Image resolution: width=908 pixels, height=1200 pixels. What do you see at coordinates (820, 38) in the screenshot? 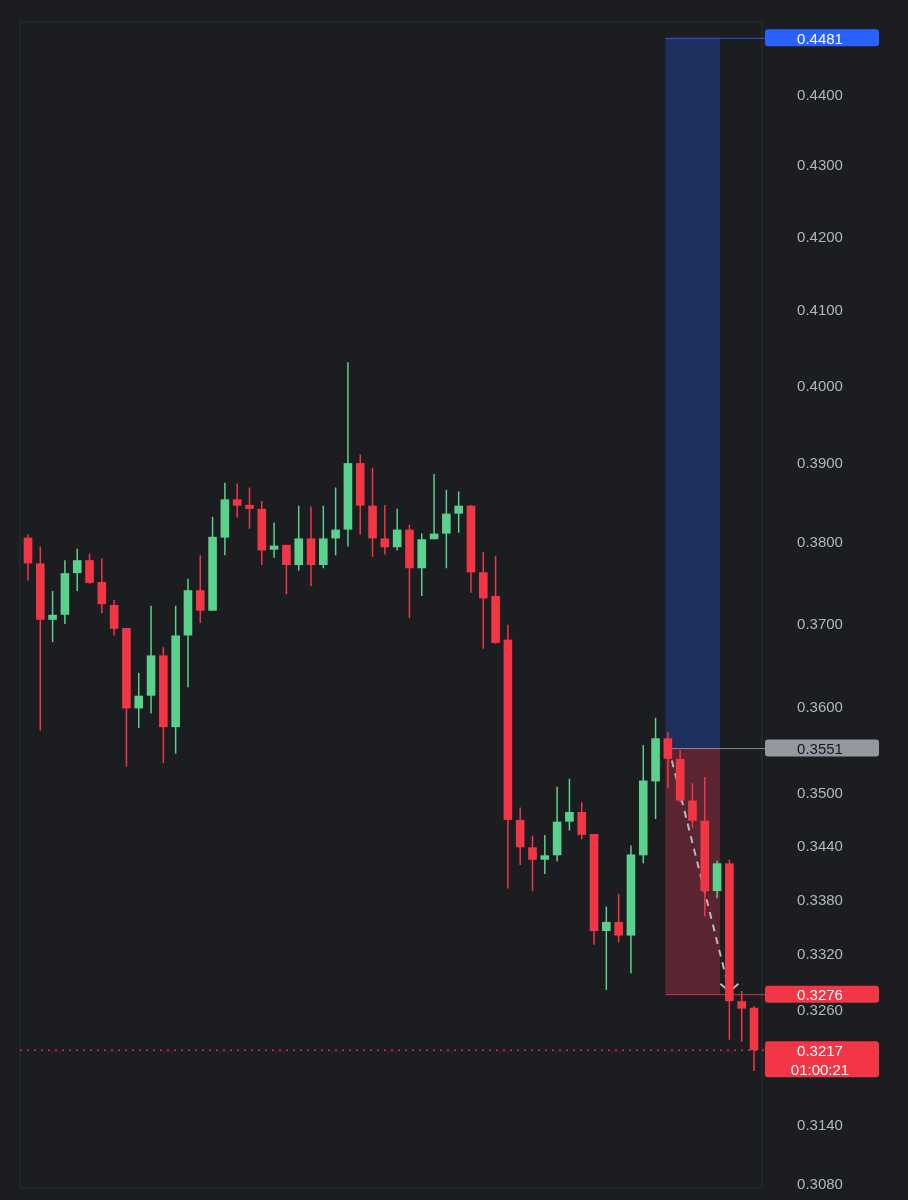
I see `ref-line-label: 0.4481` at bounding box center [820, 38].